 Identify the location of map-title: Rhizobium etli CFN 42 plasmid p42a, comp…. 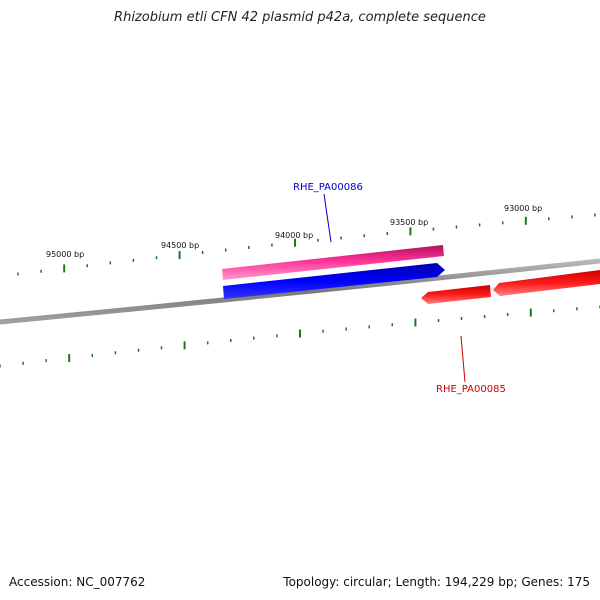
(300, 17).